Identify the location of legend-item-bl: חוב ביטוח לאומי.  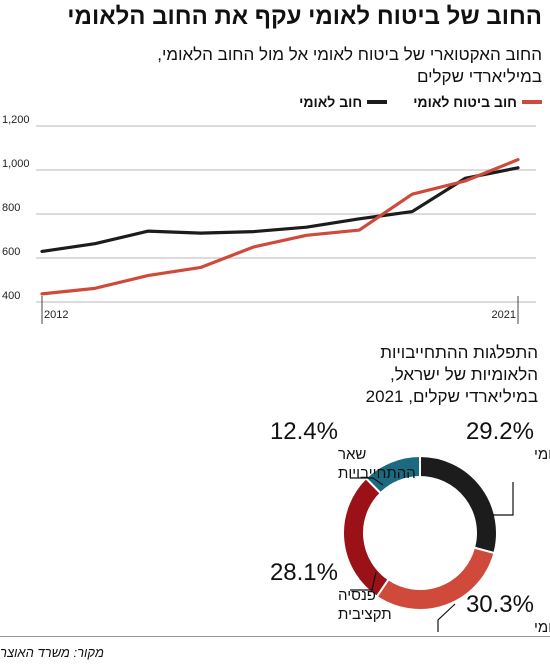
(477, 102).